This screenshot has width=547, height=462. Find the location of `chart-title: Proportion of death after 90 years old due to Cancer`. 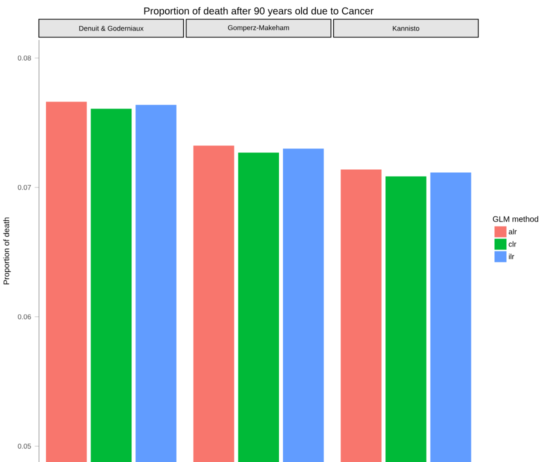

chart-title: Proportion of death after 90 years old due to Cancer is located at coordinates (259, 11).